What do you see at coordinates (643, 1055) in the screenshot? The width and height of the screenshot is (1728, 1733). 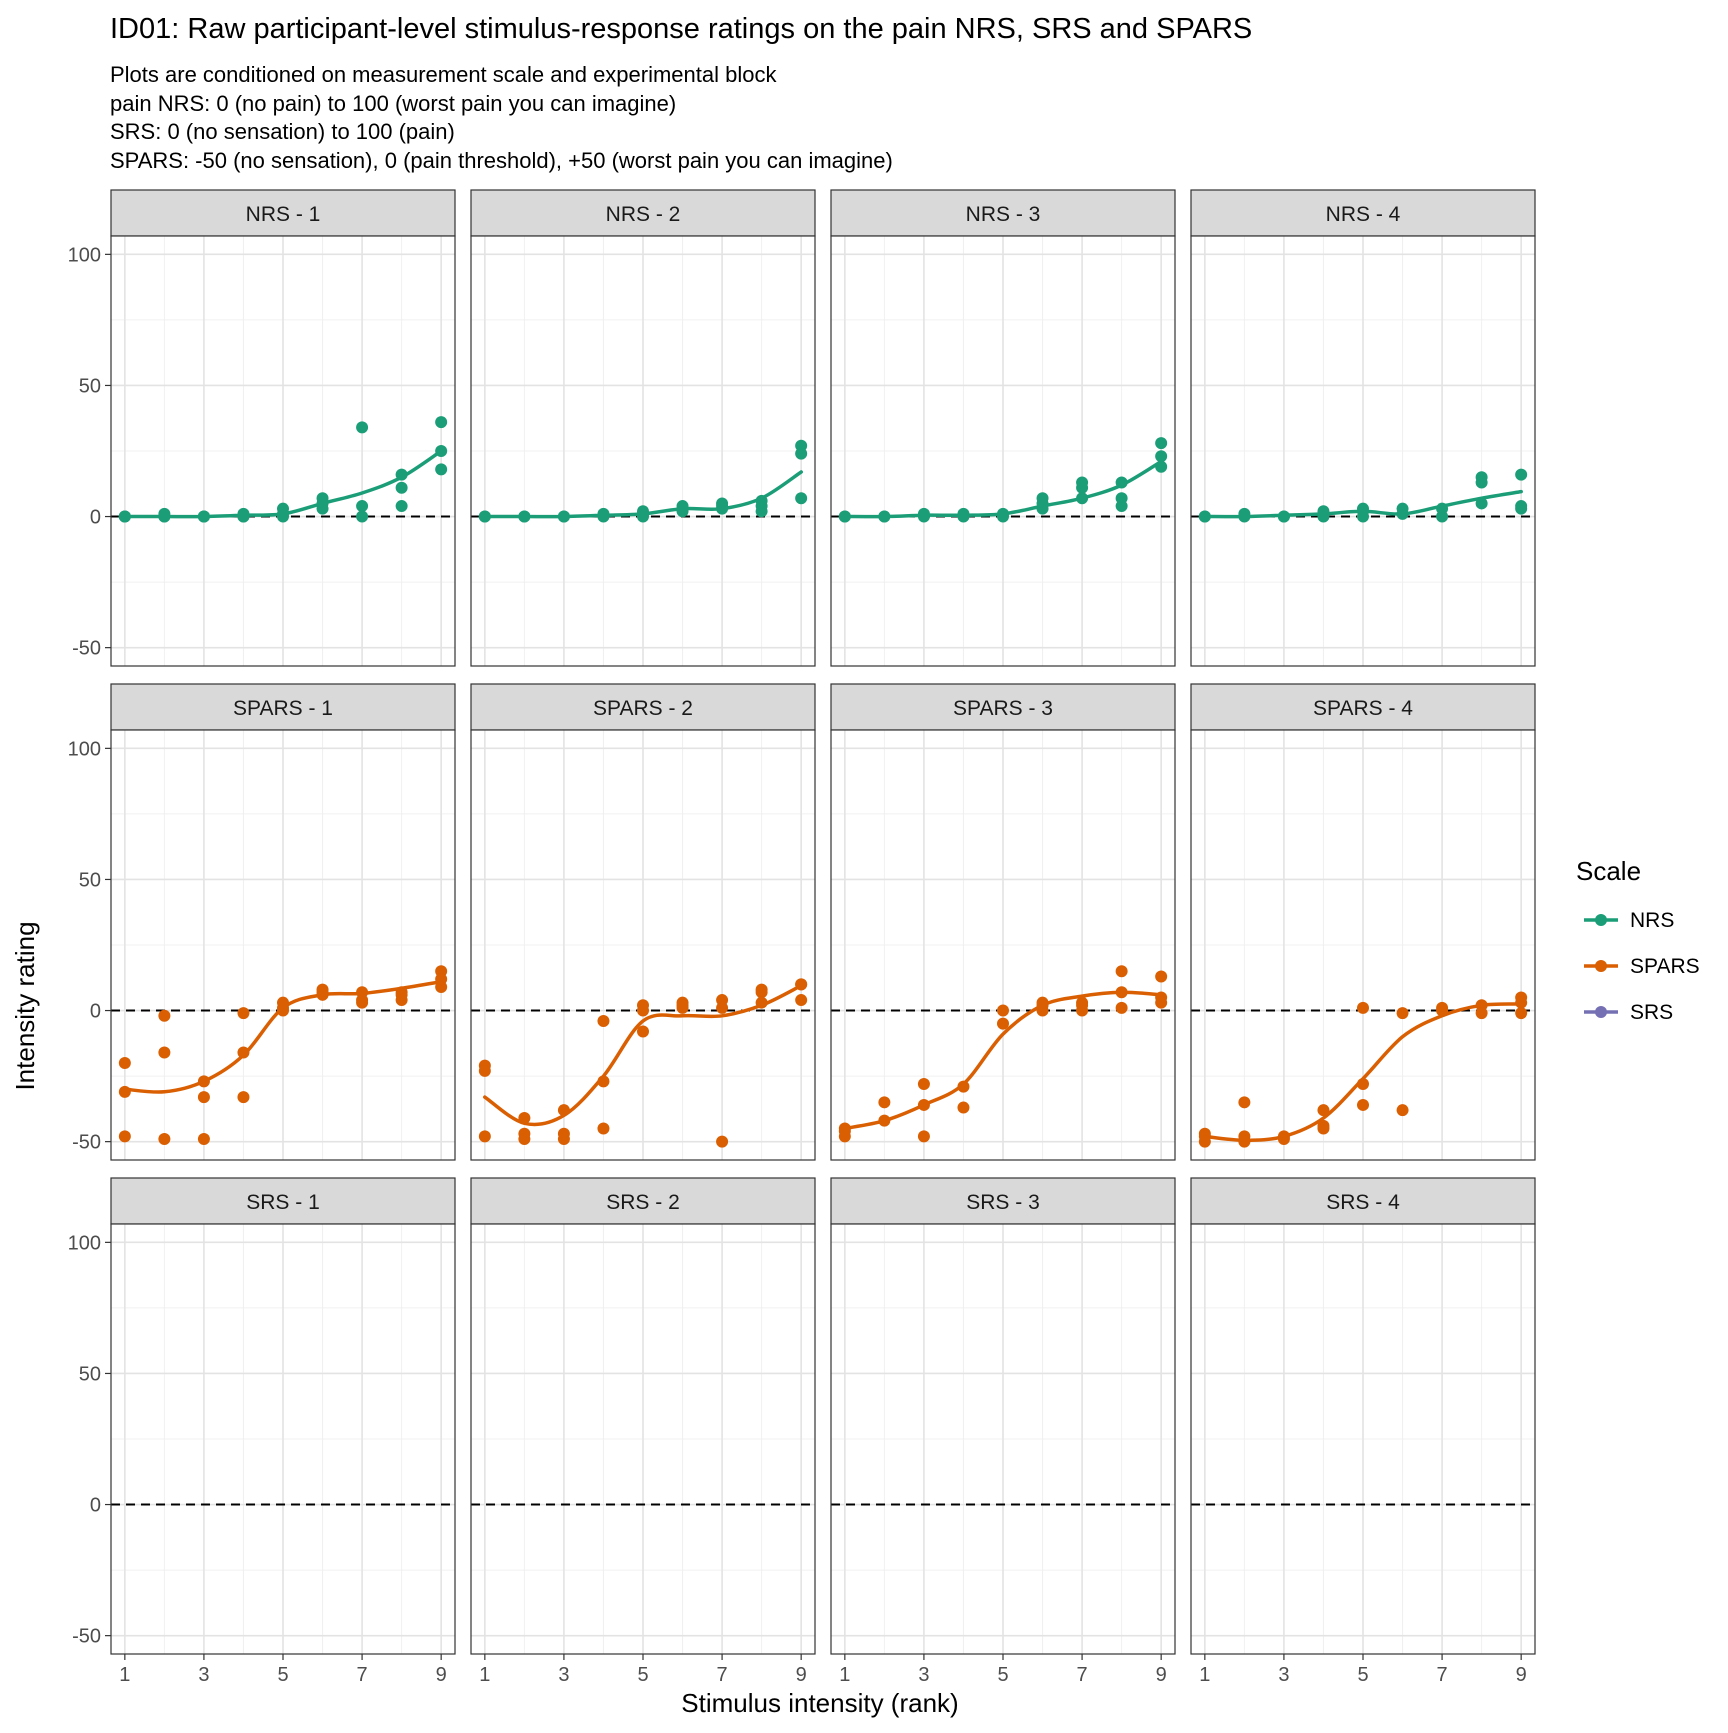 I see `smooth-line` at bounding box center [643, 1055].